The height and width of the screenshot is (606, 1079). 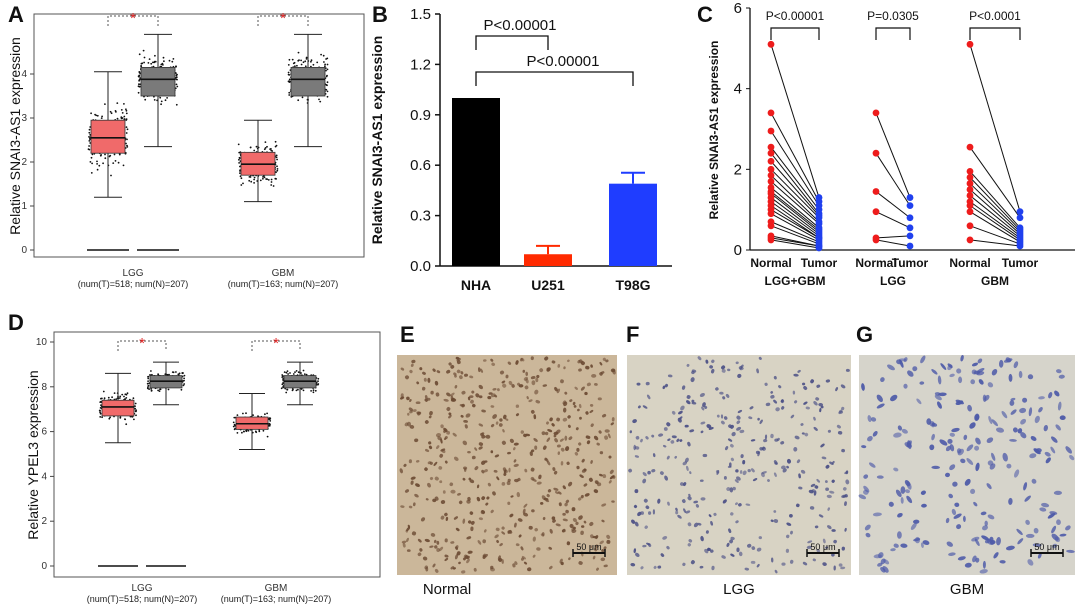 I want to click on panel-a-ytick-label: 2, so click(x=24, y=162).